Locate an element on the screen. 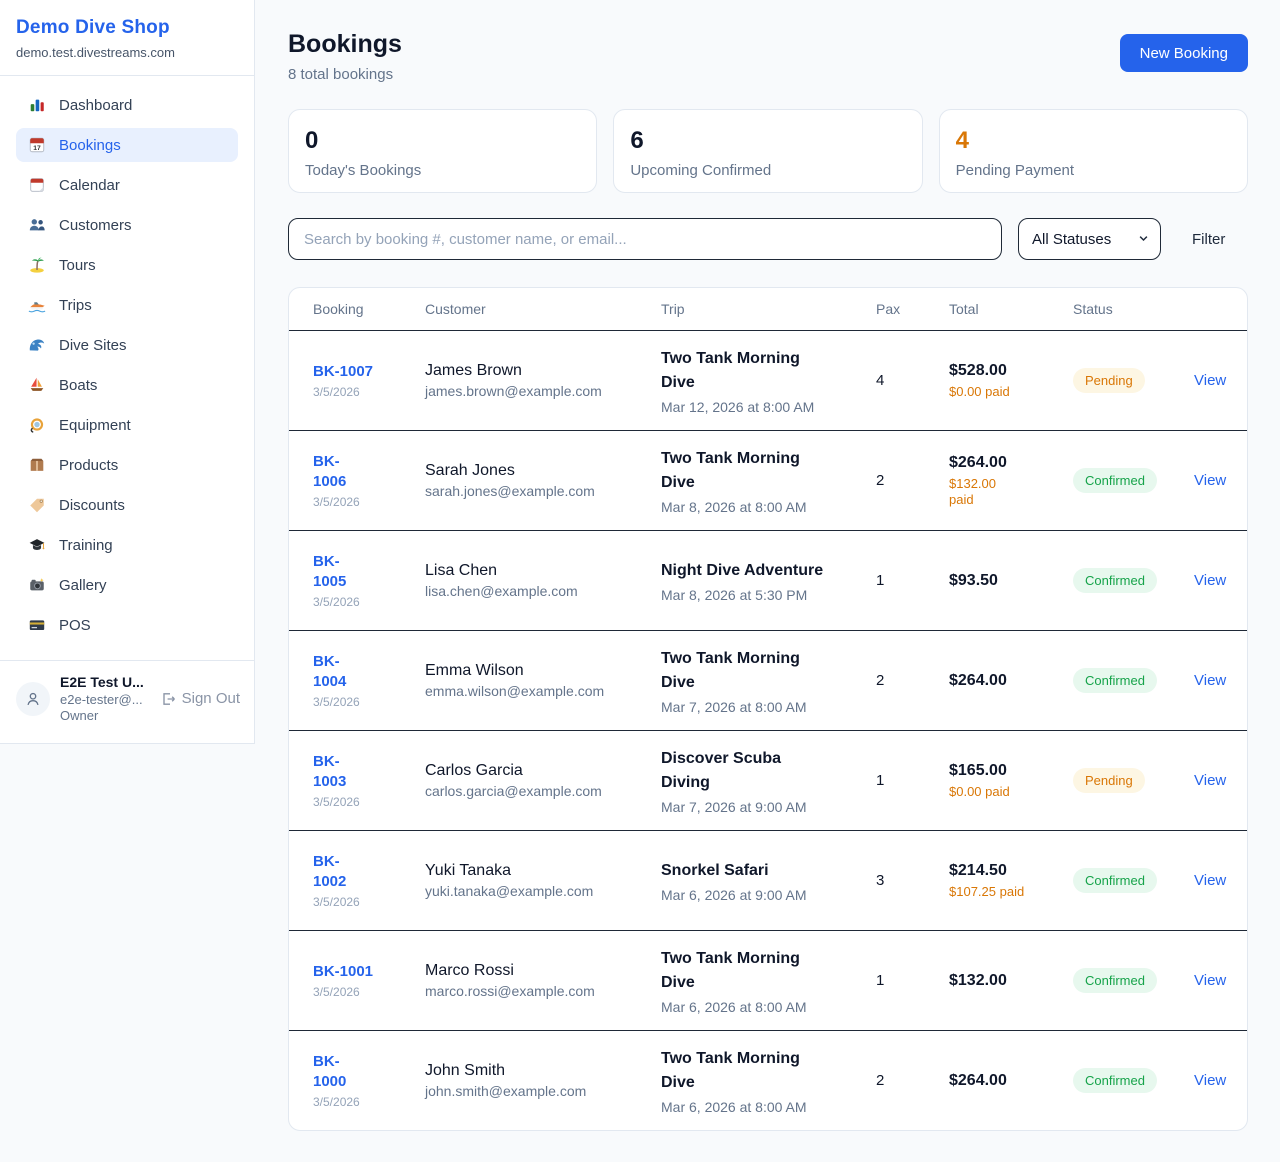  sidebar-item-customers: Customers is located at coordinates (127, 225).